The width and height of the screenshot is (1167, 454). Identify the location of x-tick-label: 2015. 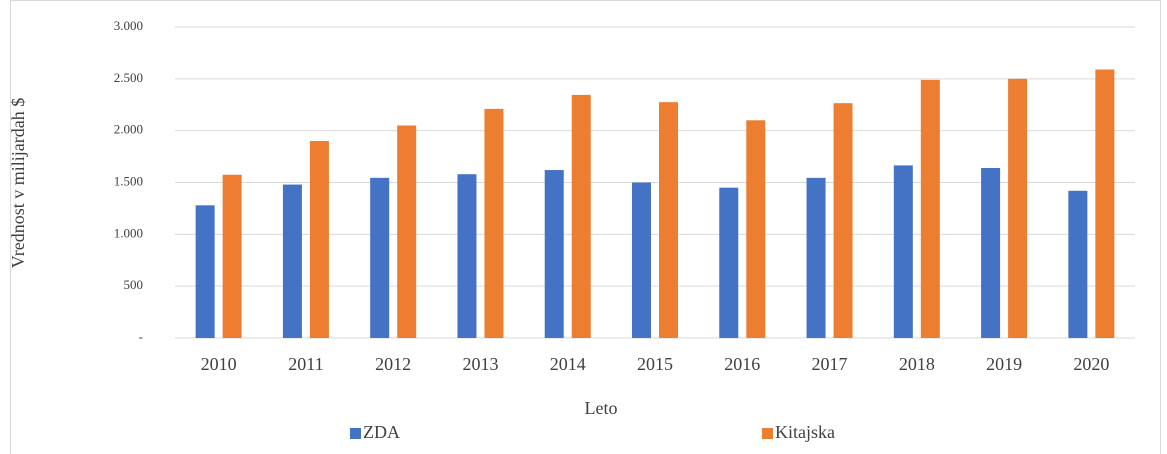
(655, 364).